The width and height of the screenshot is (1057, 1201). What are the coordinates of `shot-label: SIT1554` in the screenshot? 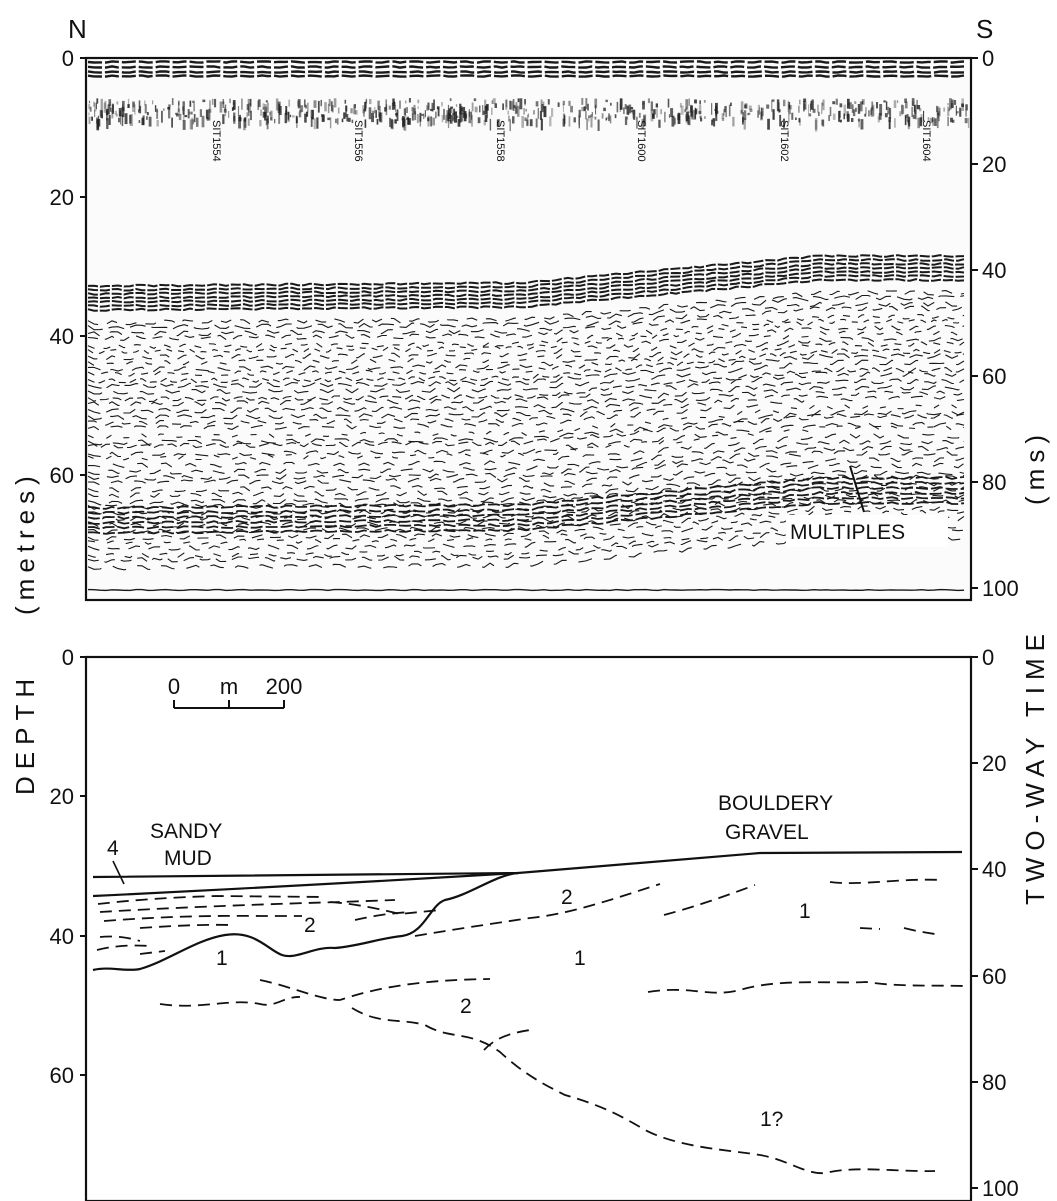 It's located at (216, 141).